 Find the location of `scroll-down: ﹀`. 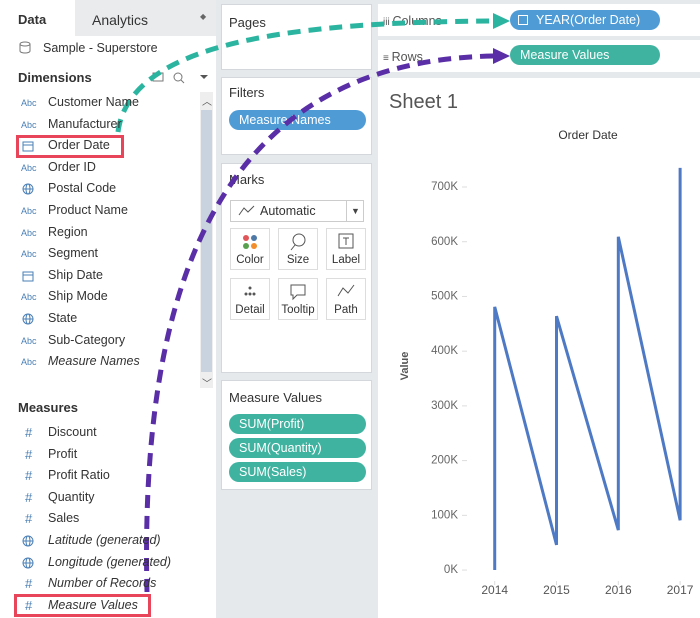

scroll-down: ﹀ is located at coordinates (207, 384).